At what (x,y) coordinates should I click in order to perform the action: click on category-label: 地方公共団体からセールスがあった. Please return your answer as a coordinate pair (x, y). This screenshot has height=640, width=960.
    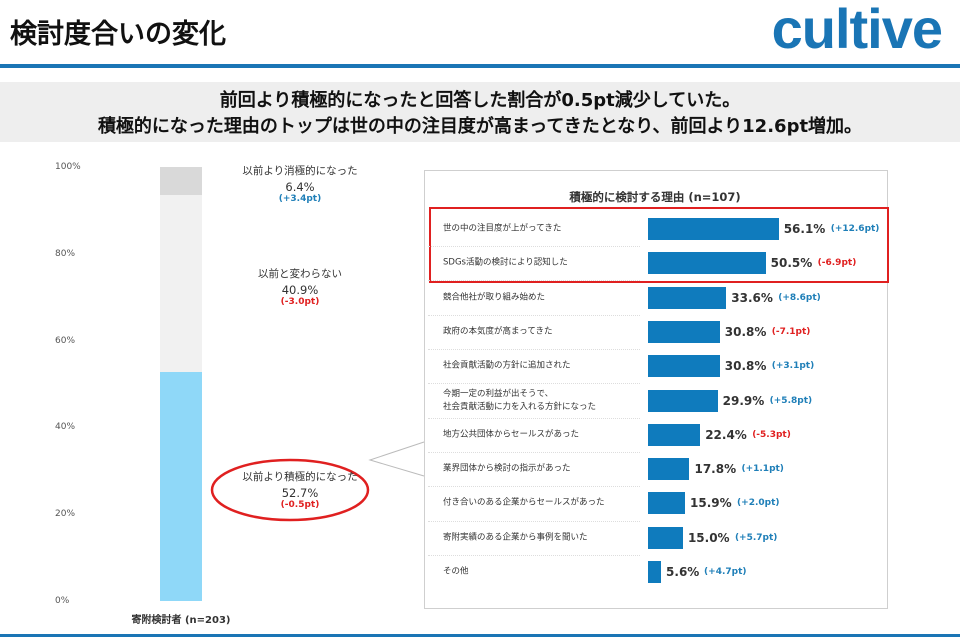
    Looking at the image, I should click on (511, 434).